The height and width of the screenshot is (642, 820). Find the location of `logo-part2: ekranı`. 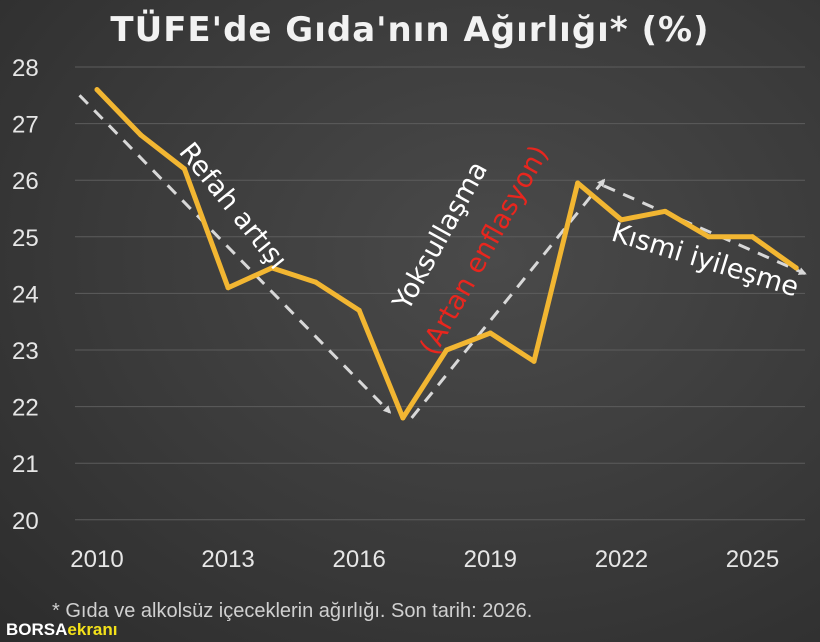

logo-part2: ekranı is located at coordinates (92, 629).